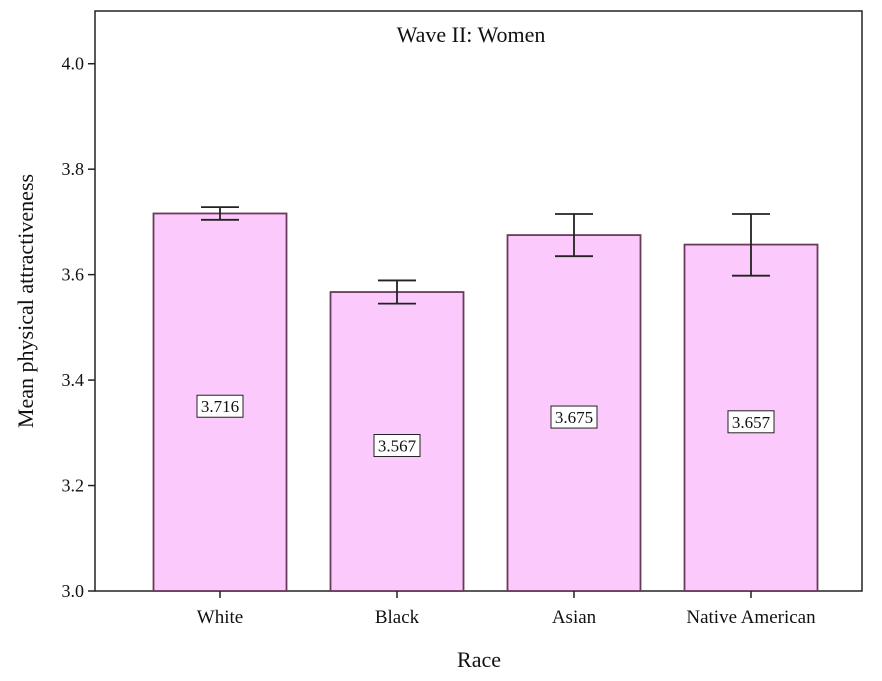  Describe the element at coordinates (25, 301) in the screenshot. I see `y-axis-title: Mean physical attractiveness` at that location.